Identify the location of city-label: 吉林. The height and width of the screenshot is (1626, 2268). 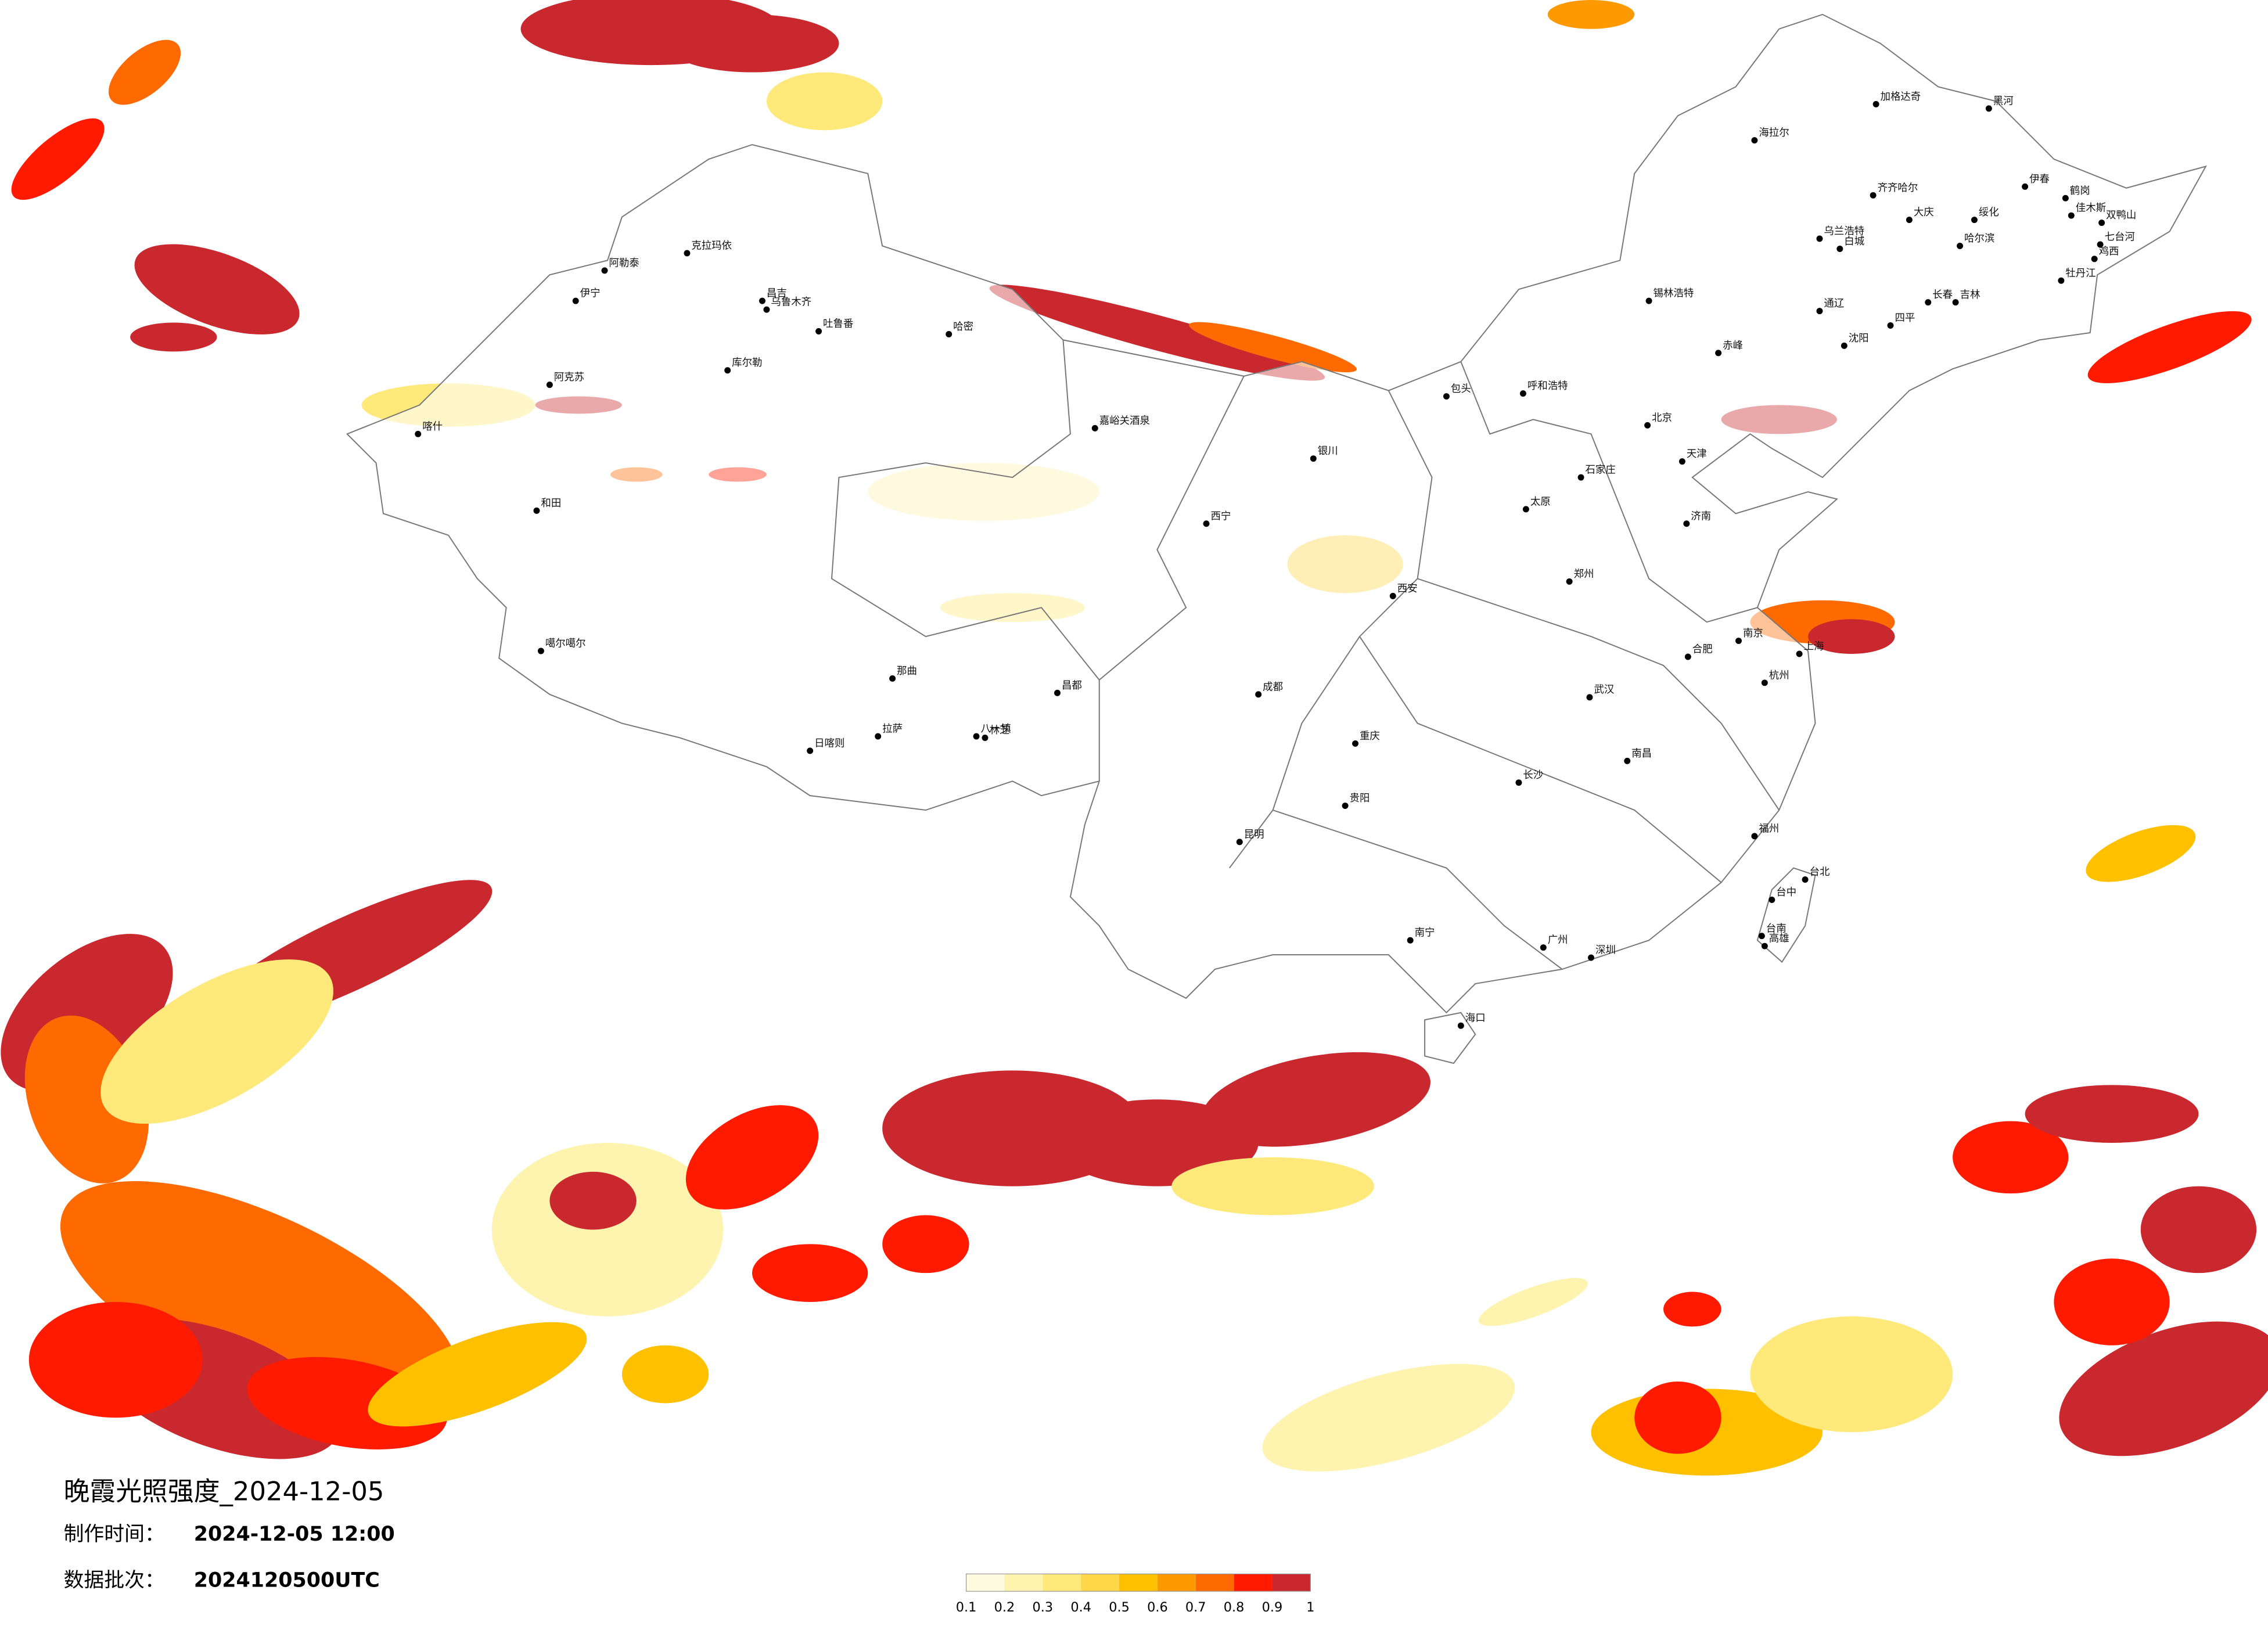
(1970, 295).